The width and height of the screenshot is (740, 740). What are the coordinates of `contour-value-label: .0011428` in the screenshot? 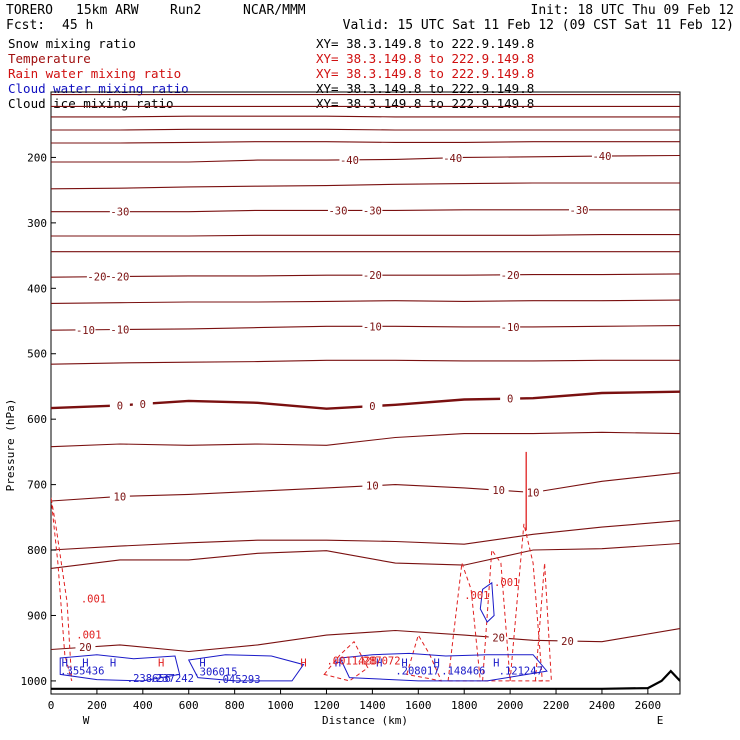 It's located at (351, 662).